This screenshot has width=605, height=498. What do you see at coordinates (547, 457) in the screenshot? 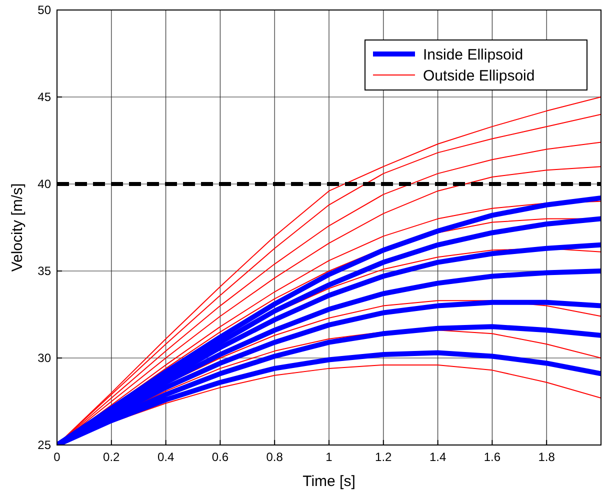
I see `x-tick-label: 1.8` at bounding box center [547, 457].